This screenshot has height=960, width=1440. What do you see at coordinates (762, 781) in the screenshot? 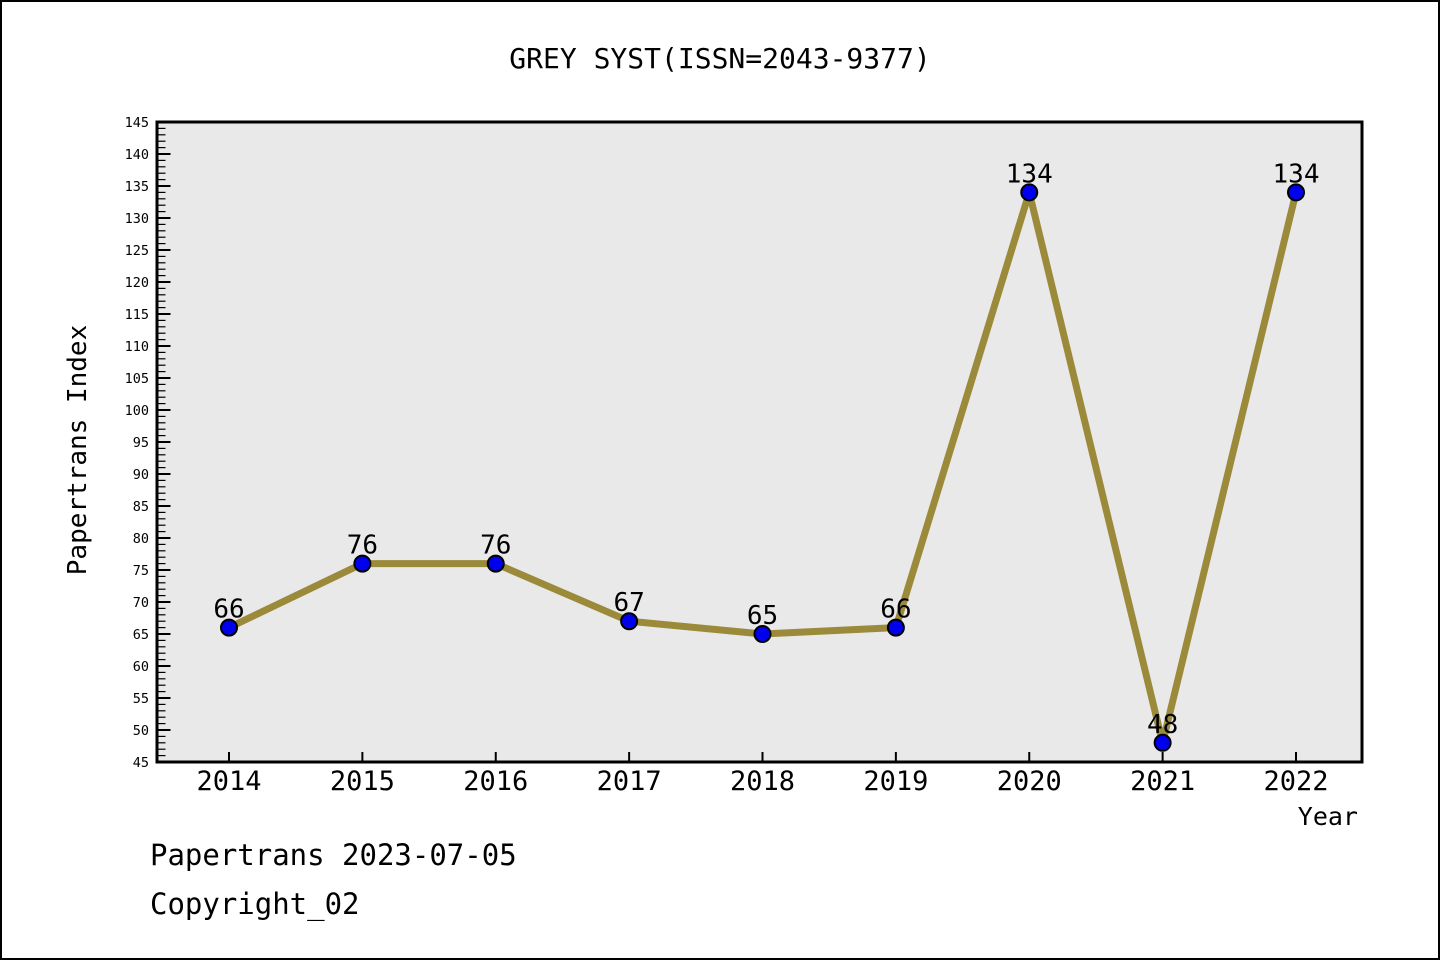
I see `x-tick-label: 2018` at bounding box center [762, 781].